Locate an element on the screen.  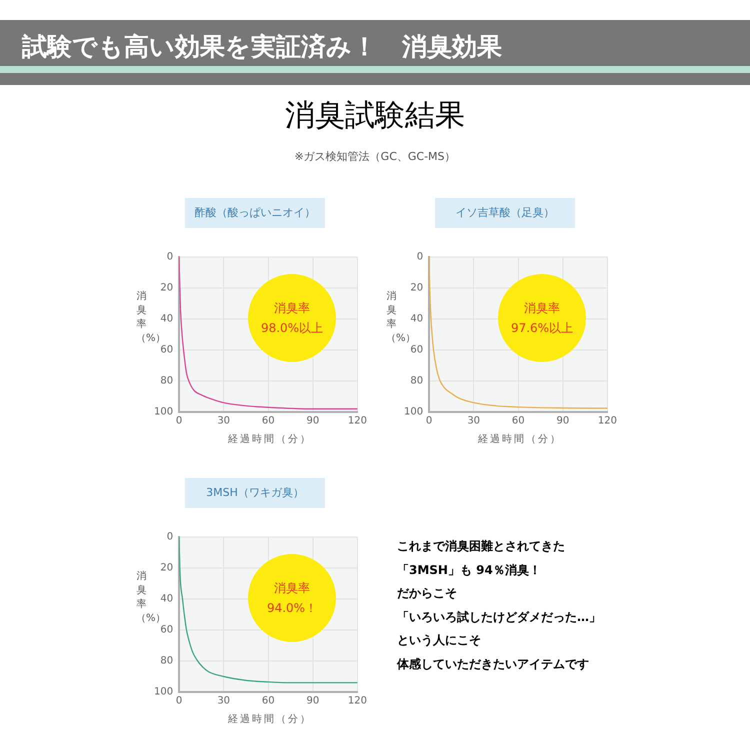
chart-title: イソ吉草酸（足臭） is located at coordinates (505, 213).